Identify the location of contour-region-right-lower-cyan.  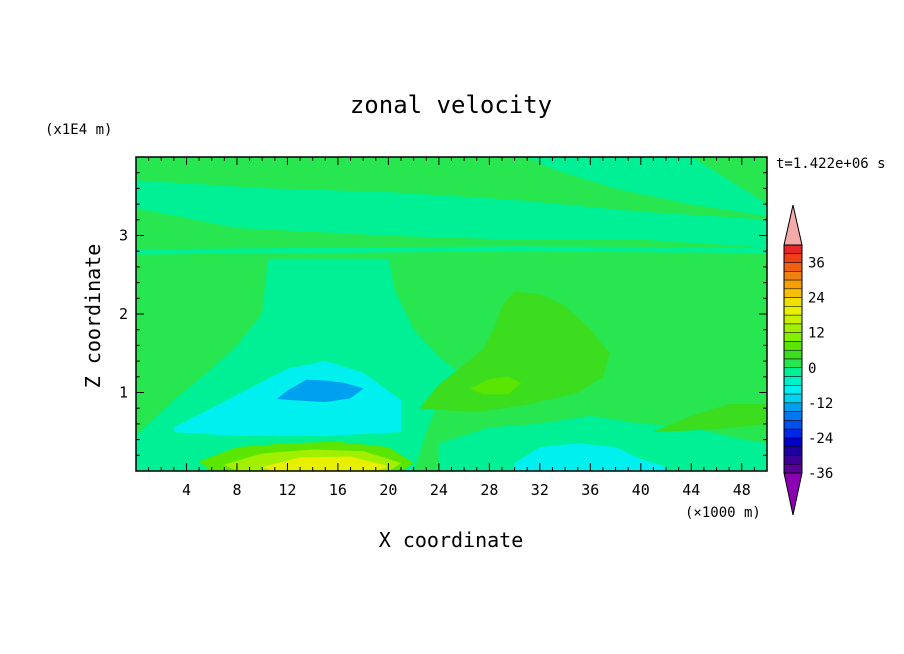
(590, 457).